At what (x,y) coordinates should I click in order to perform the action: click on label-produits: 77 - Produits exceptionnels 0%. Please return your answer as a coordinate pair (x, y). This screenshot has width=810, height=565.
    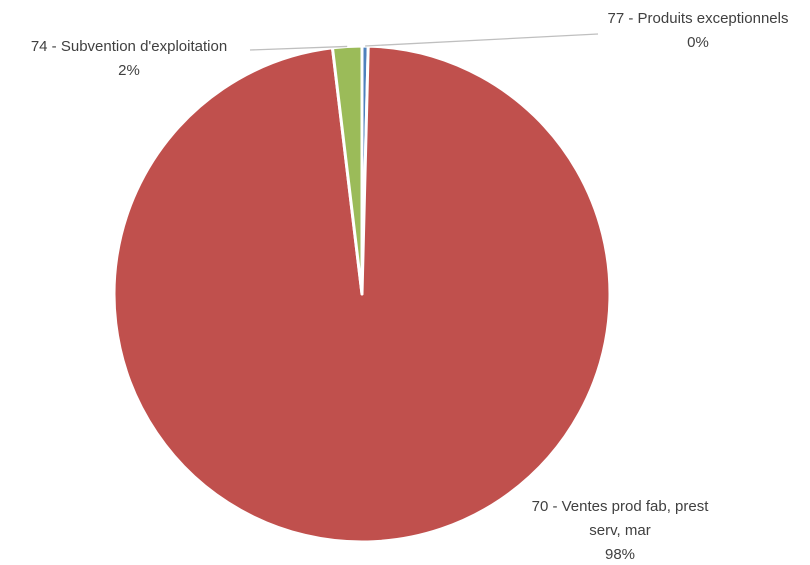
    Looking at the image, I should click on (698, 30).